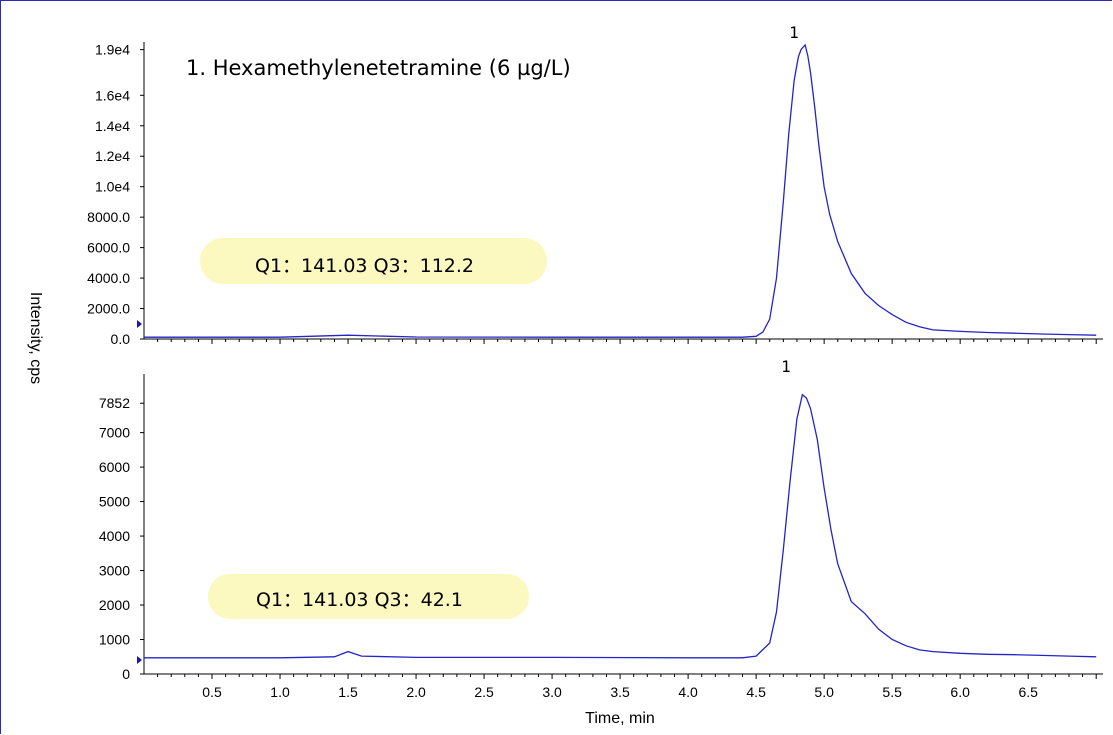 Image resolution: width=1113 pixels, height=735 pixels. What do you see at coordinates (112, 156) in the screenshot?
I see `y-tick-label-panel-1-6: 1.2e4` at bounding box center [112, 156].